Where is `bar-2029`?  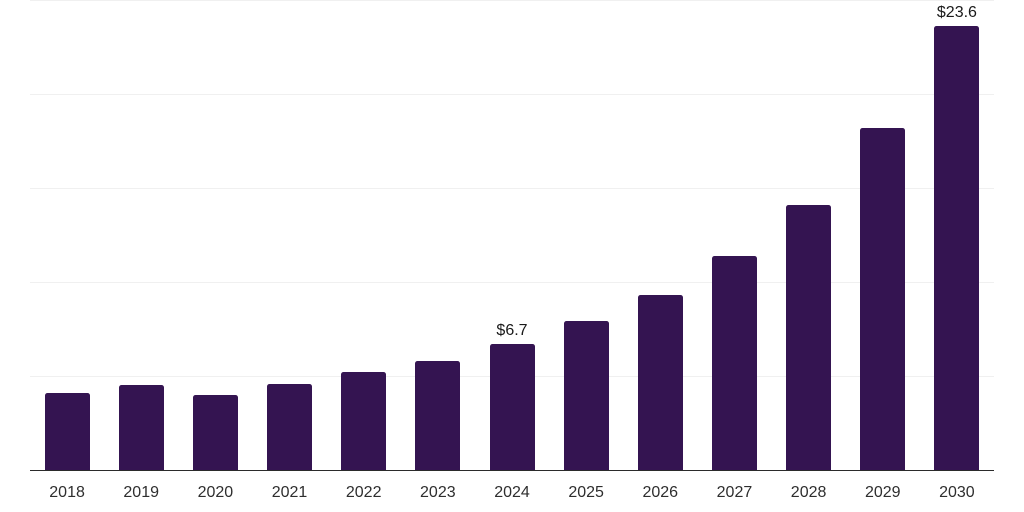
bar-2029 is located at coordinates (883, 298).